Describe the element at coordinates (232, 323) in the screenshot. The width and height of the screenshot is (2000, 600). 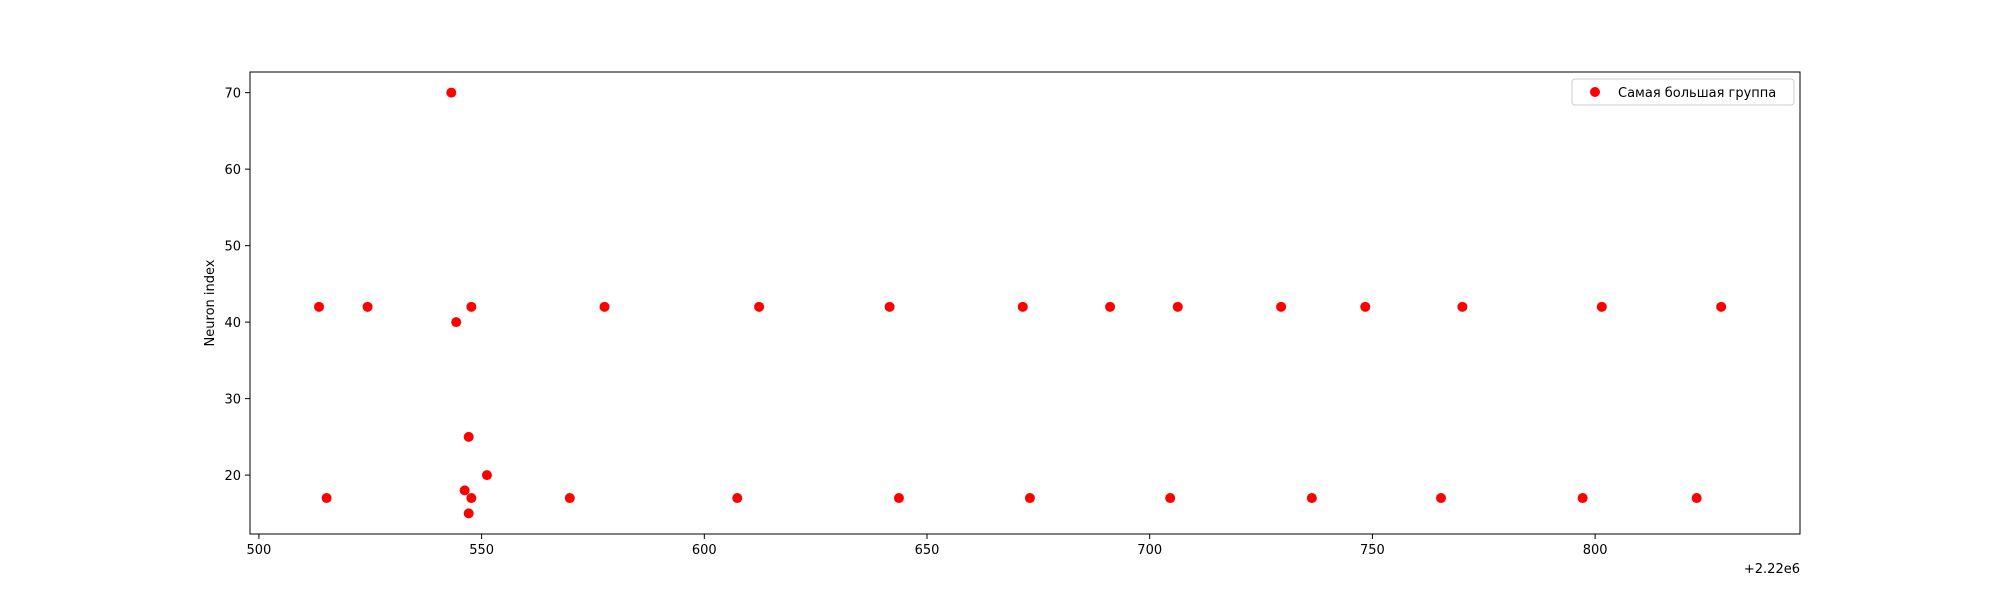
I see `y-tick-label-40: 40` at that location.